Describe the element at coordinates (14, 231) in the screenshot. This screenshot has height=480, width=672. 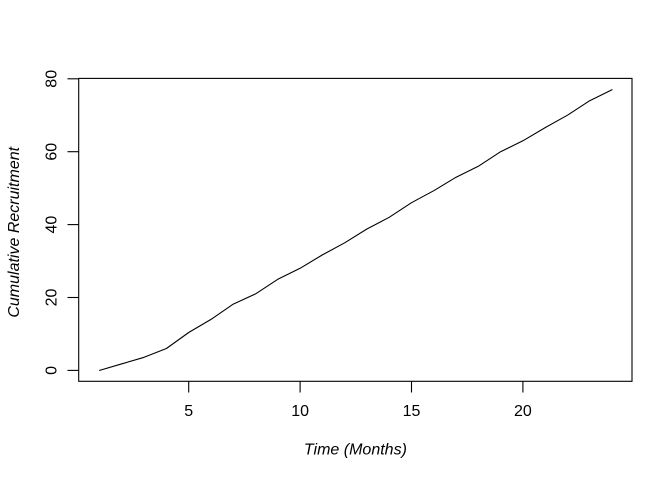
I see `svg-text: Cumulative Recruitment` at that location.